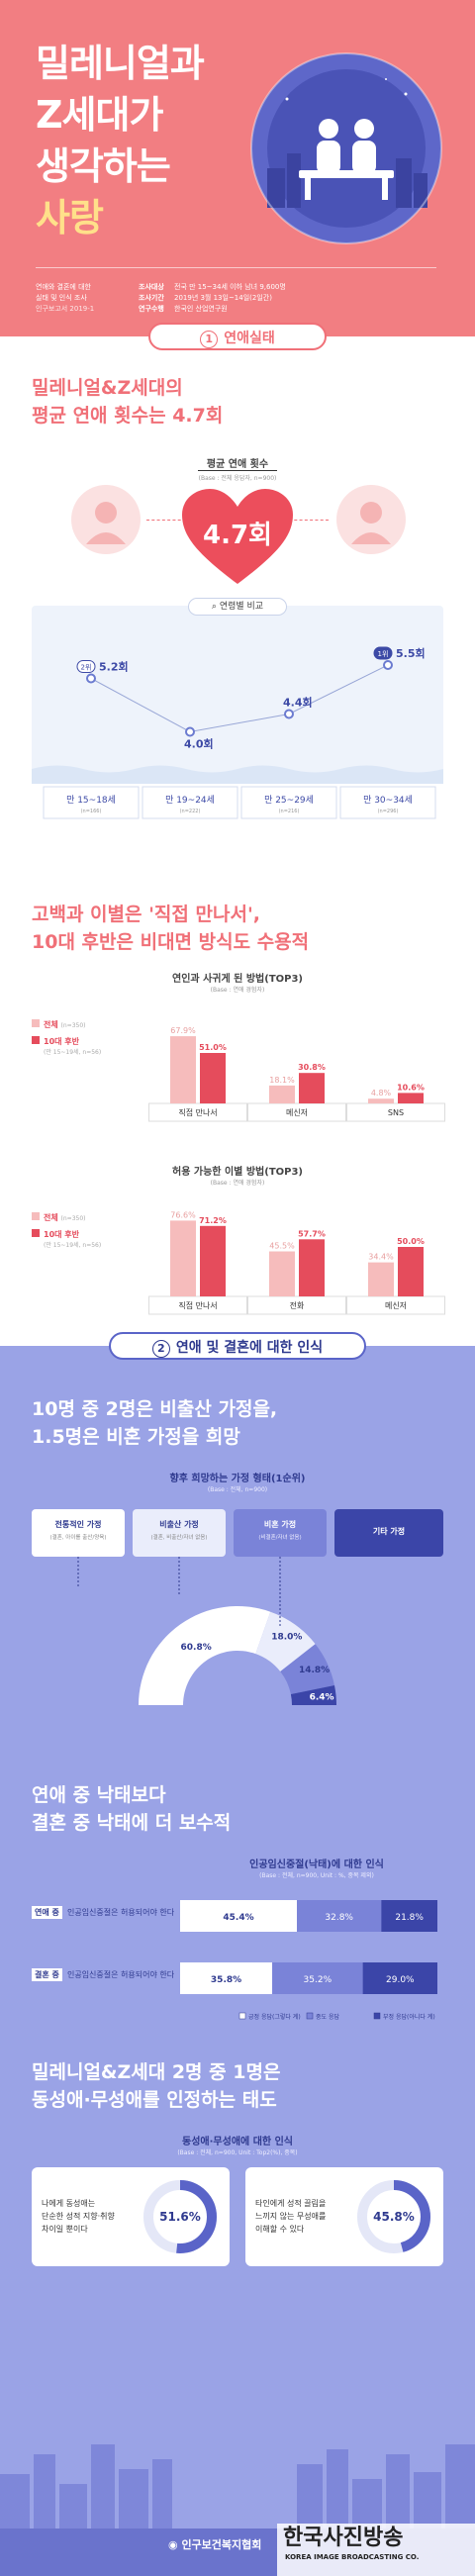  What do you see at coordinates (183, 1214) in the screenshot?
I see `bar-value-label: 76.6%` at bounding box center [183, 1214].